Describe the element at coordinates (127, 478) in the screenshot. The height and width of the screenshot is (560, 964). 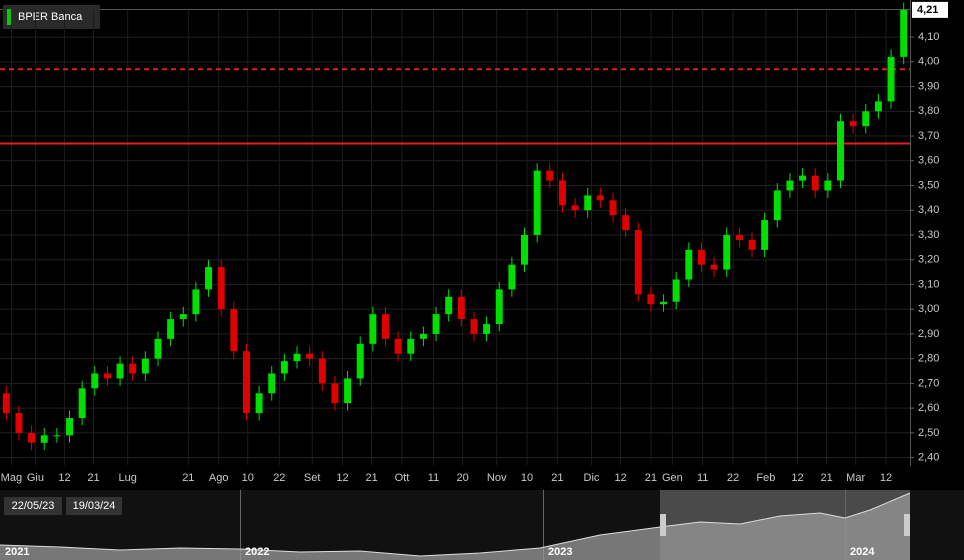
I see `x-tick-label: Lug` at that location.